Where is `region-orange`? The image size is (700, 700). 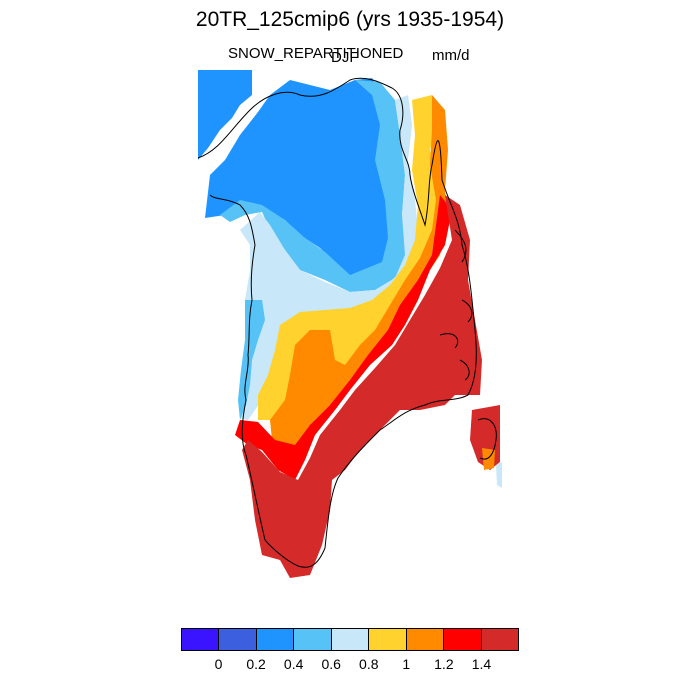 region-orange is located at coordinates (359, 272).